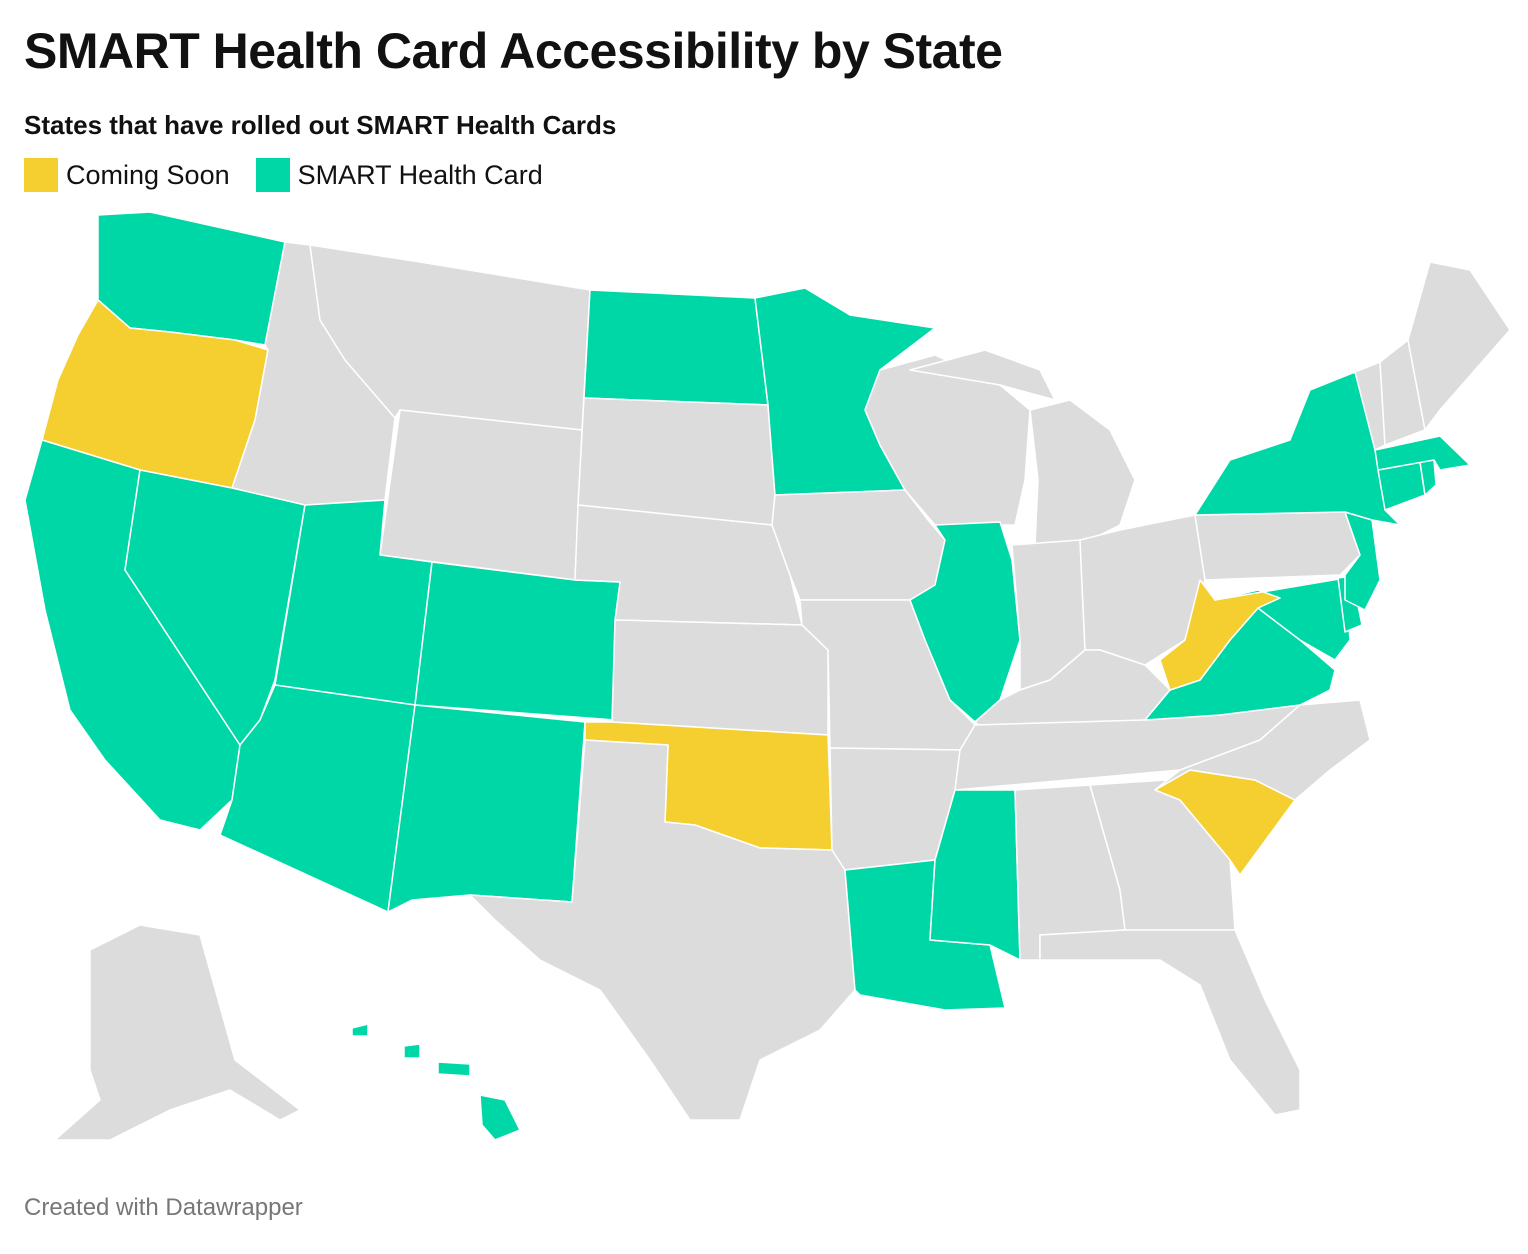 This screenshot has width=1528, height=1254. I want to click on state-maine, so click(1459, 346).